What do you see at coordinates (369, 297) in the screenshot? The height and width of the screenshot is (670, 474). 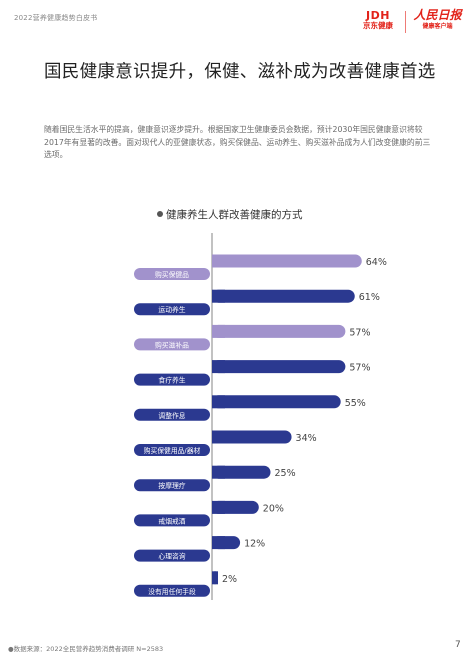 I see `value-label-1: 61%` at bounding box center [369, 297].